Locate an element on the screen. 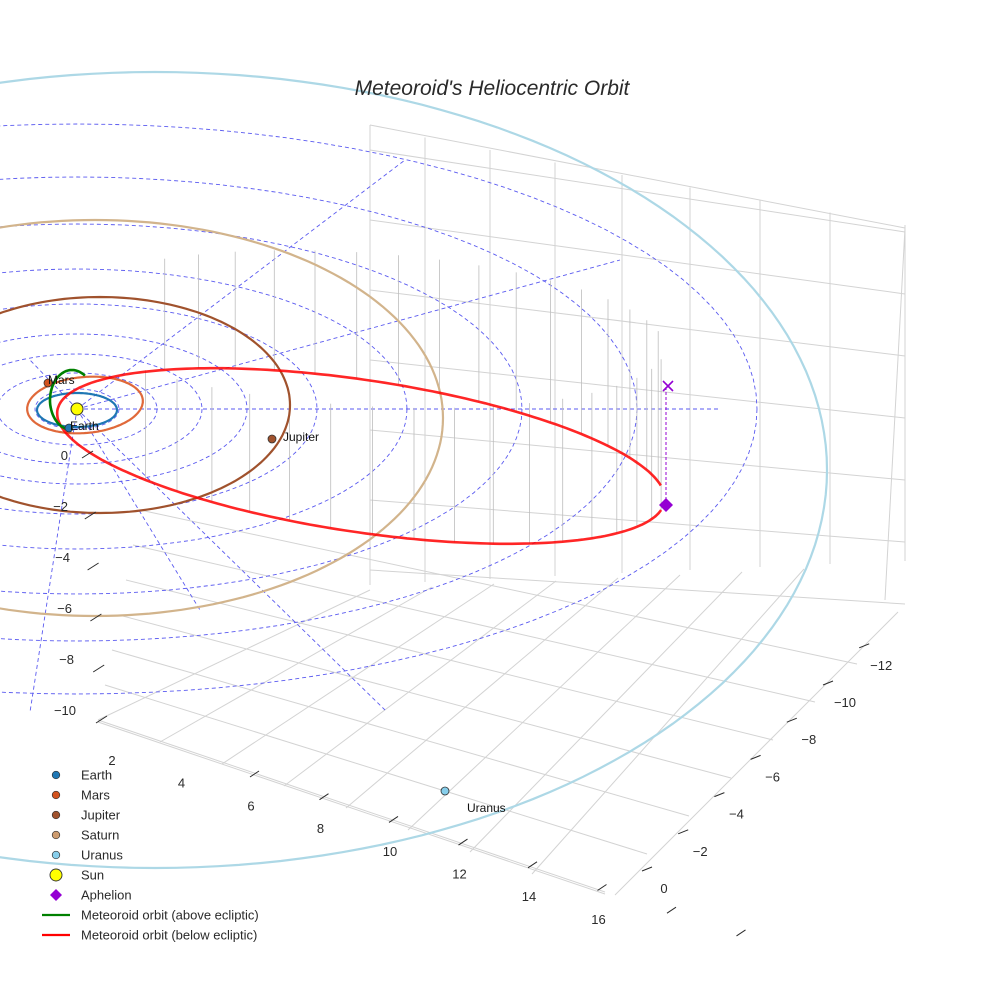  y-tick-label: −6 is located at coordinates (772, 776).